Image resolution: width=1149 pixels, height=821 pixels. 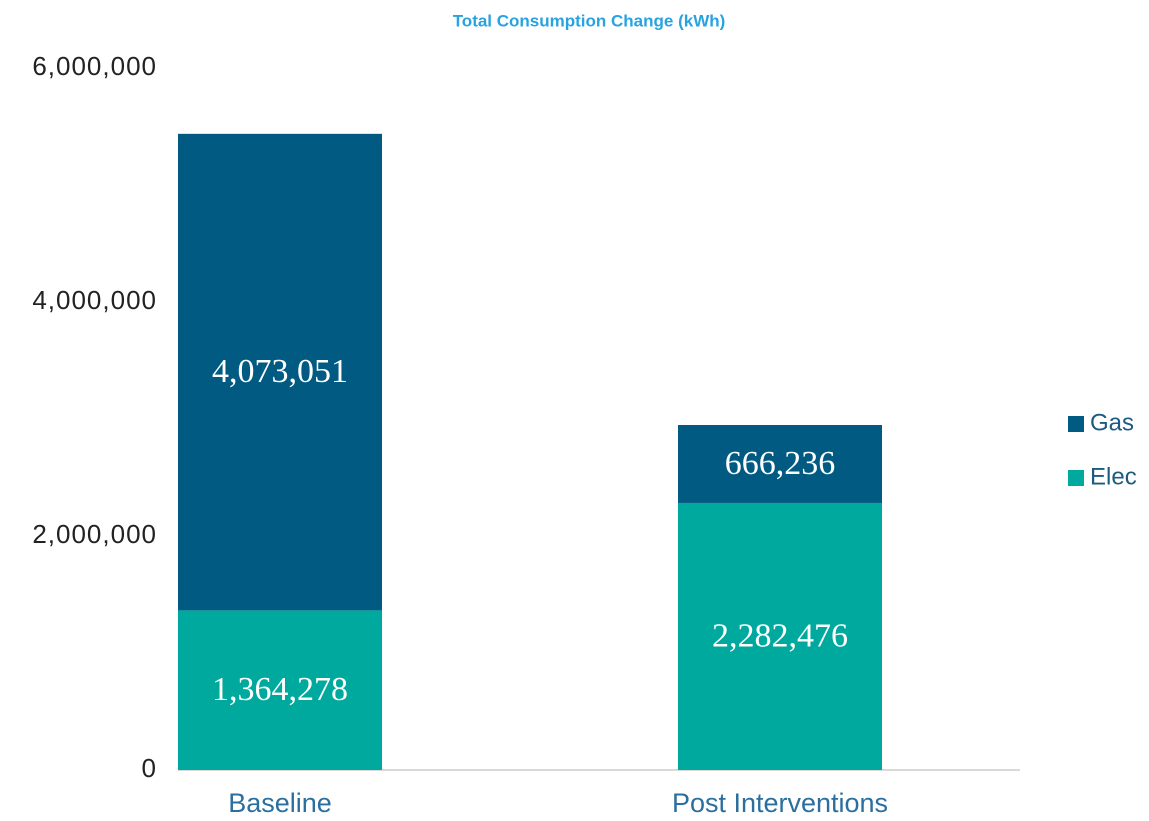 I want to click on y-tick-label: 4,000,000, so click(x=94, y=300).